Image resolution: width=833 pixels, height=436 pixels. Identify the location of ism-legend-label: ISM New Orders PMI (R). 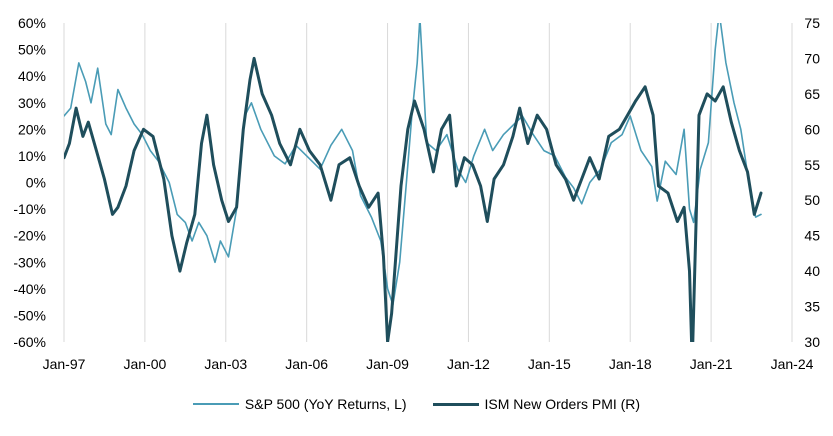
(562, 404).